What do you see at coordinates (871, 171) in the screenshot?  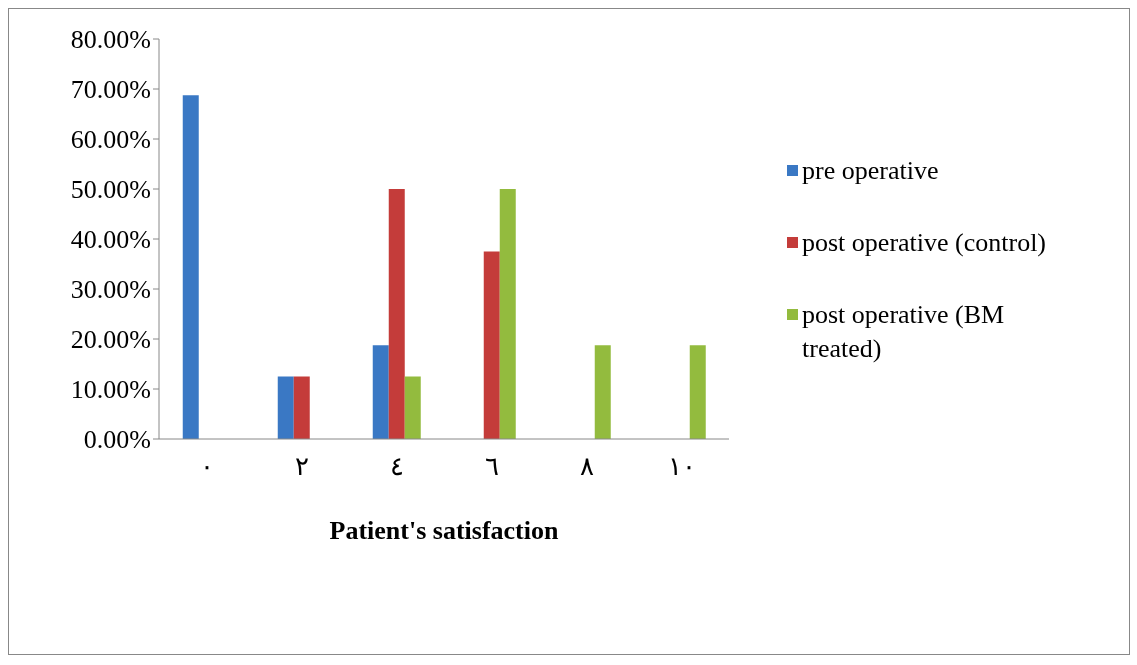 I see `legend-label: pre operative` at bounding box center [871, 171].